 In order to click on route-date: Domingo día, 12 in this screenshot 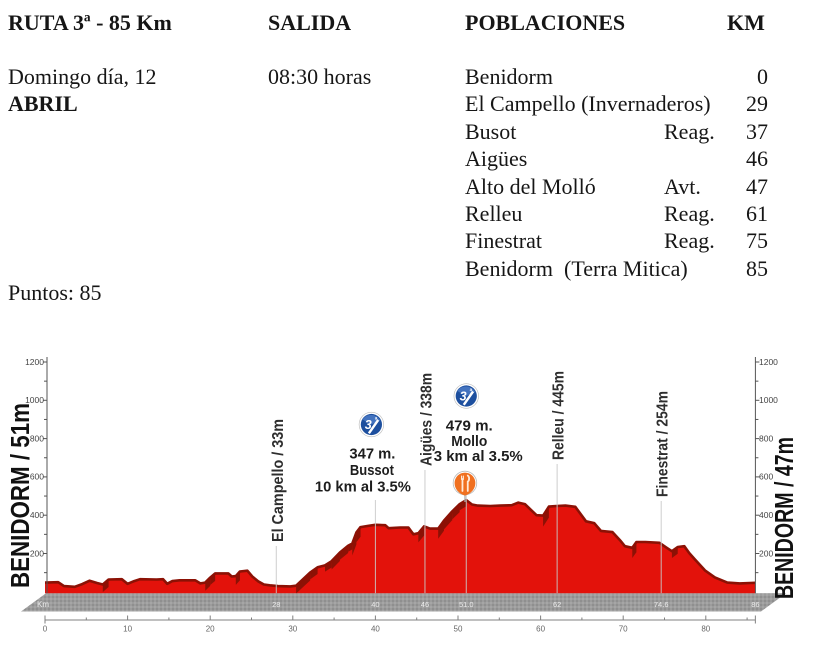, I will do `click(82, 76)`.